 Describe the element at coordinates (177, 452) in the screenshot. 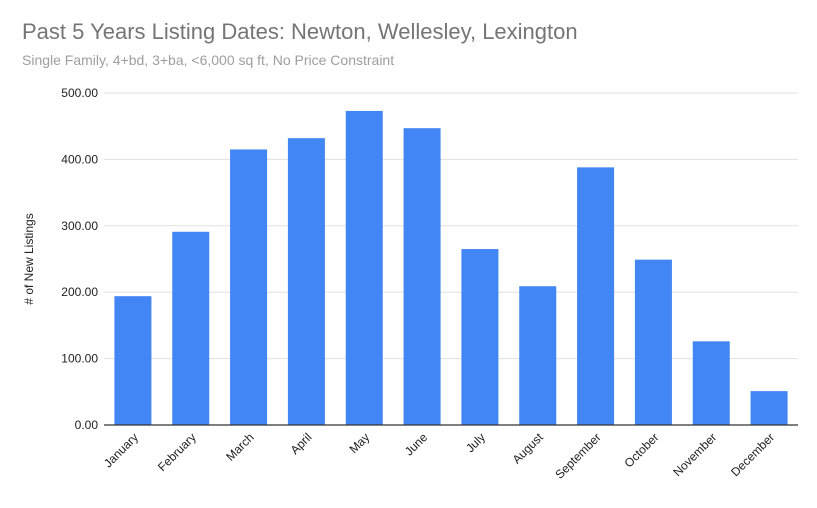

I see `x-tick-label: February` at that location.